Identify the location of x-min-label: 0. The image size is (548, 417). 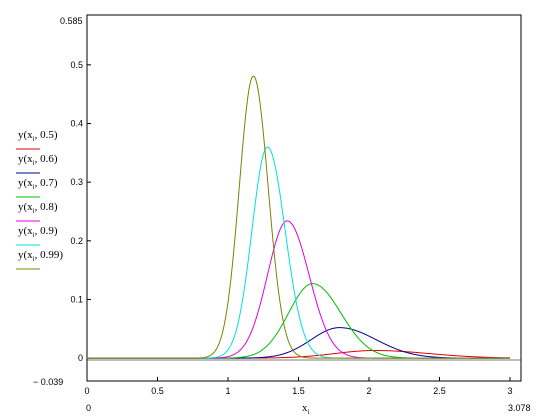
(88, 408).